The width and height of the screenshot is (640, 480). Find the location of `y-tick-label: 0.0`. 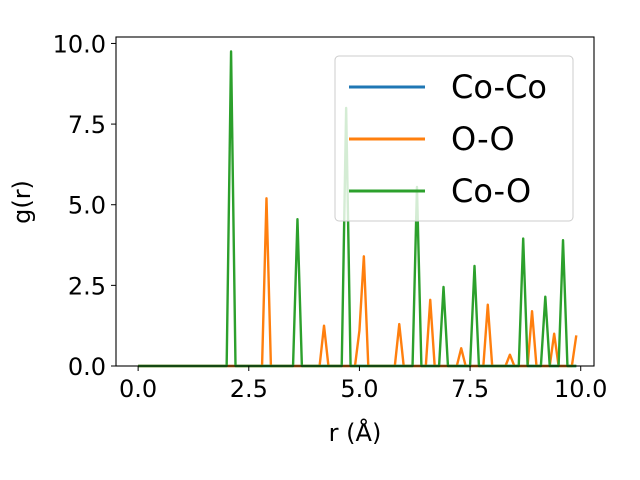

y-tick-label: 0.0 is located at coordinates (87, 367).